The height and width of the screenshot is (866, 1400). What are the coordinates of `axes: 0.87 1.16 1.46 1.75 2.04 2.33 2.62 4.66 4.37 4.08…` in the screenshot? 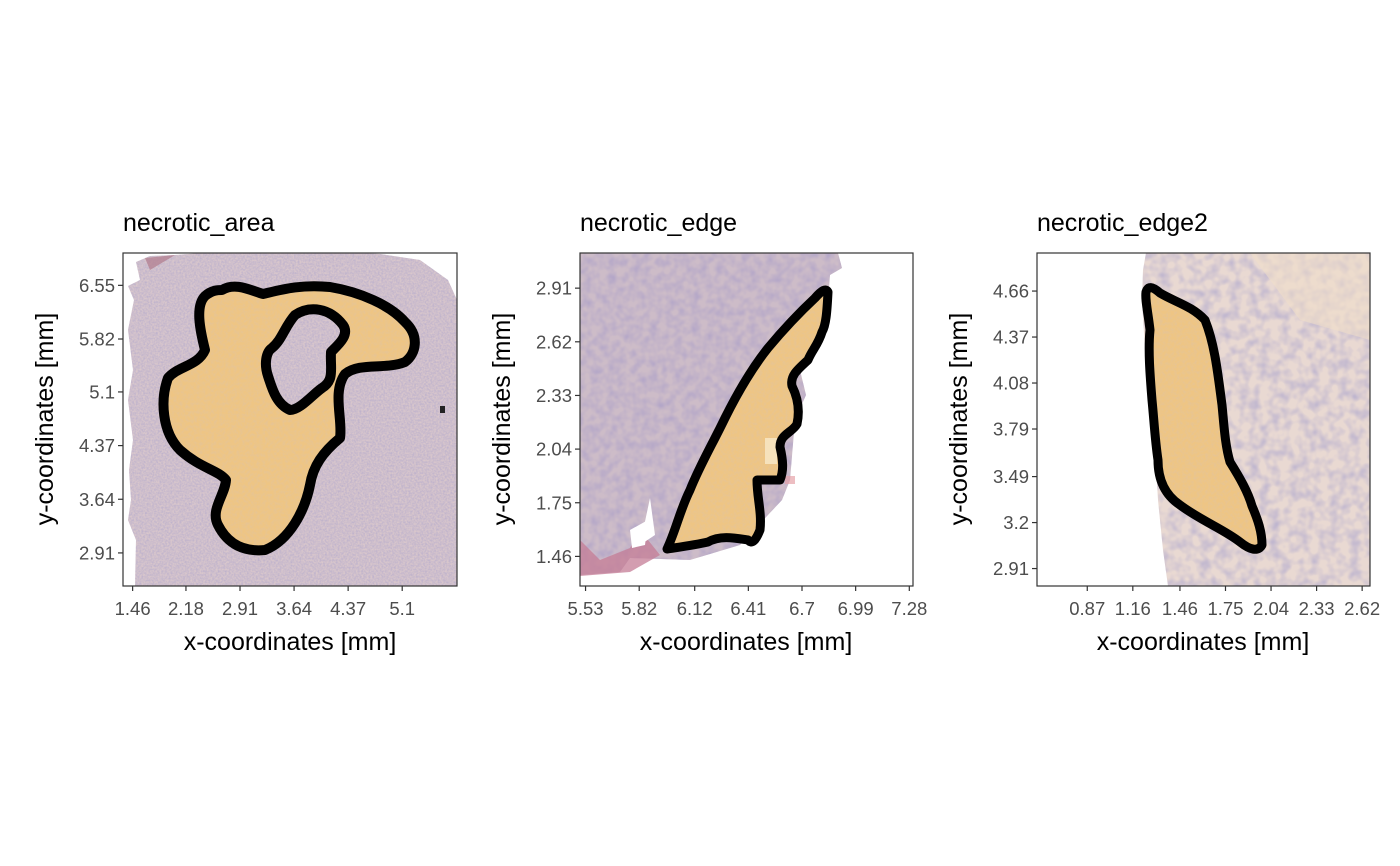 It's located at (1186, 450).